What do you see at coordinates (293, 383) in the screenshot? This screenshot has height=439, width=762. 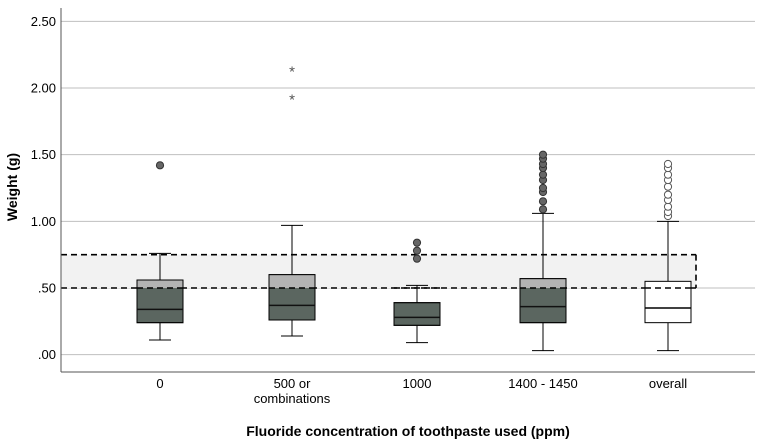 I see `x-tick-label: 500 or` at bounding box center [293, 383].